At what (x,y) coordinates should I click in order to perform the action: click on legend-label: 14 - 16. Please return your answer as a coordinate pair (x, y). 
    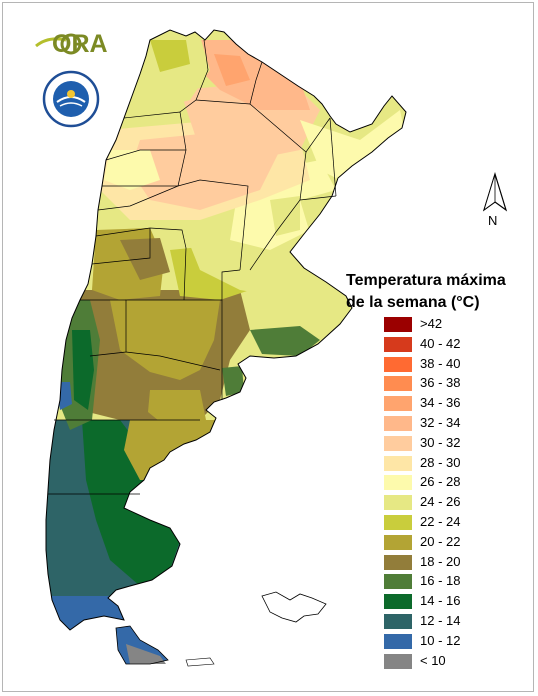
    Looking at the image, I should click on (440, 601).